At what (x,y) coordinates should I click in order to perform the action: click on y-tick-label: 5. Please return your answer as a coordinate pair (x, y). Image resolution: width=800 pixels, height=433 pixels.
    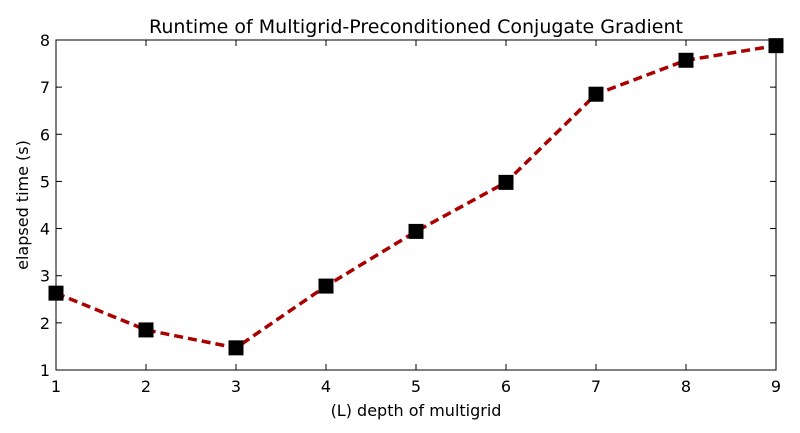
    Looking at the image, I should click on (45, 181).